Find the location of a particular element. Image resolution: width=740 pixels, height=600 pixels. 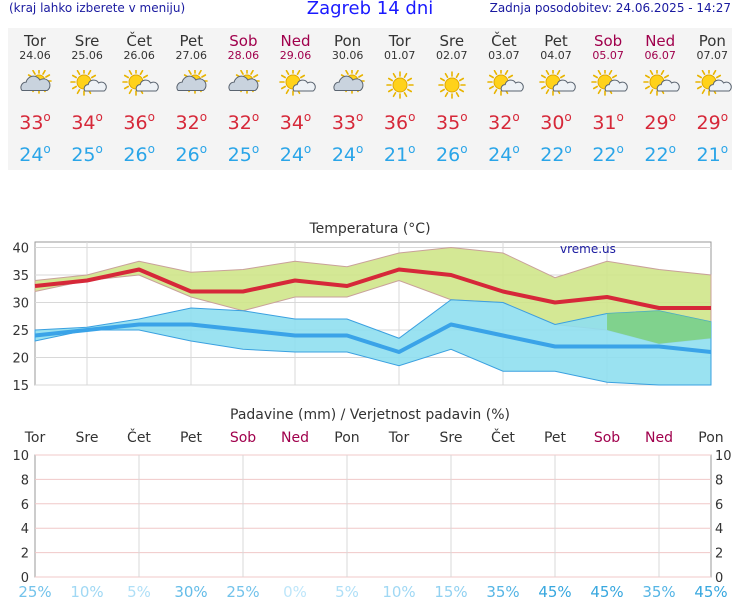

day-name: Tor is located at coordinates (35, 41).